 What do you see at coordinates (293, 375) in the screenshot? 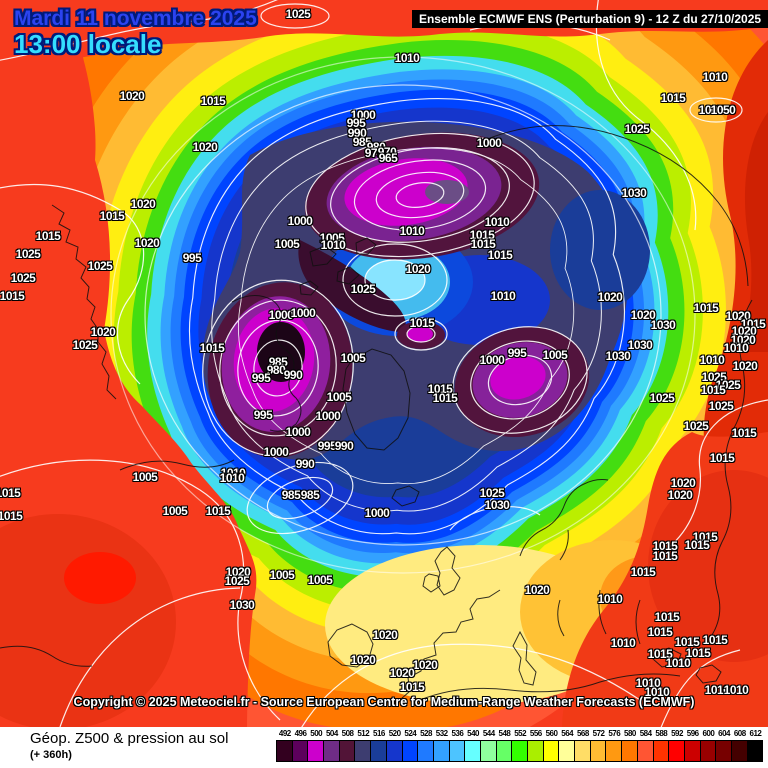
I see `pressure-label: 990` at bounding box center [293, 375].